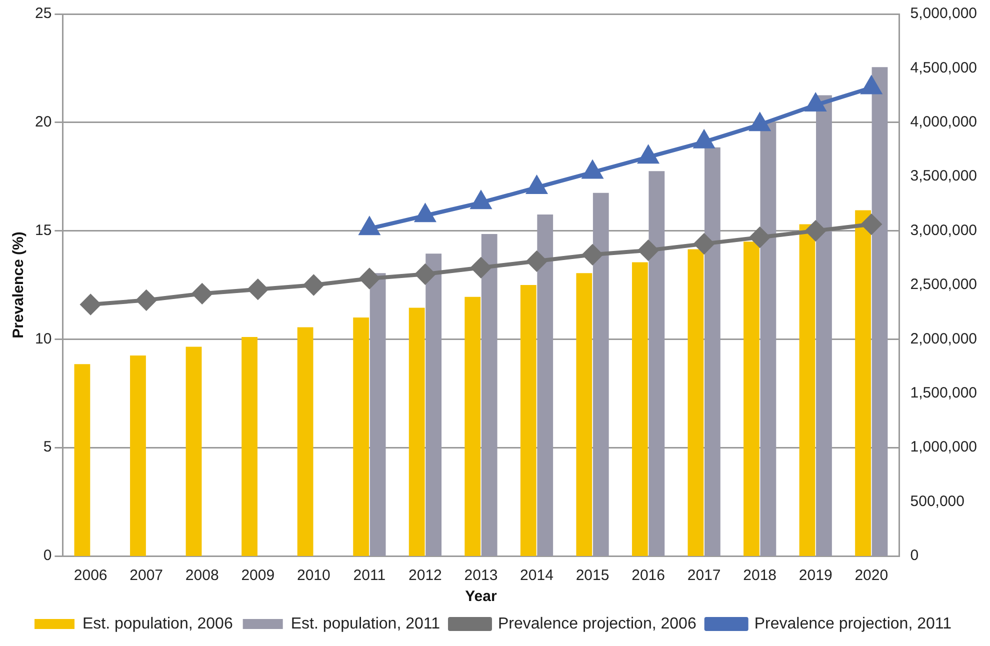 Image resolution: width=990 pixels, height=646 pixels. What do you see at coordinates (944, 447) in the screenshot?
I see `y2-tick-label: 1,000,000` at bounding box center [944, 447].